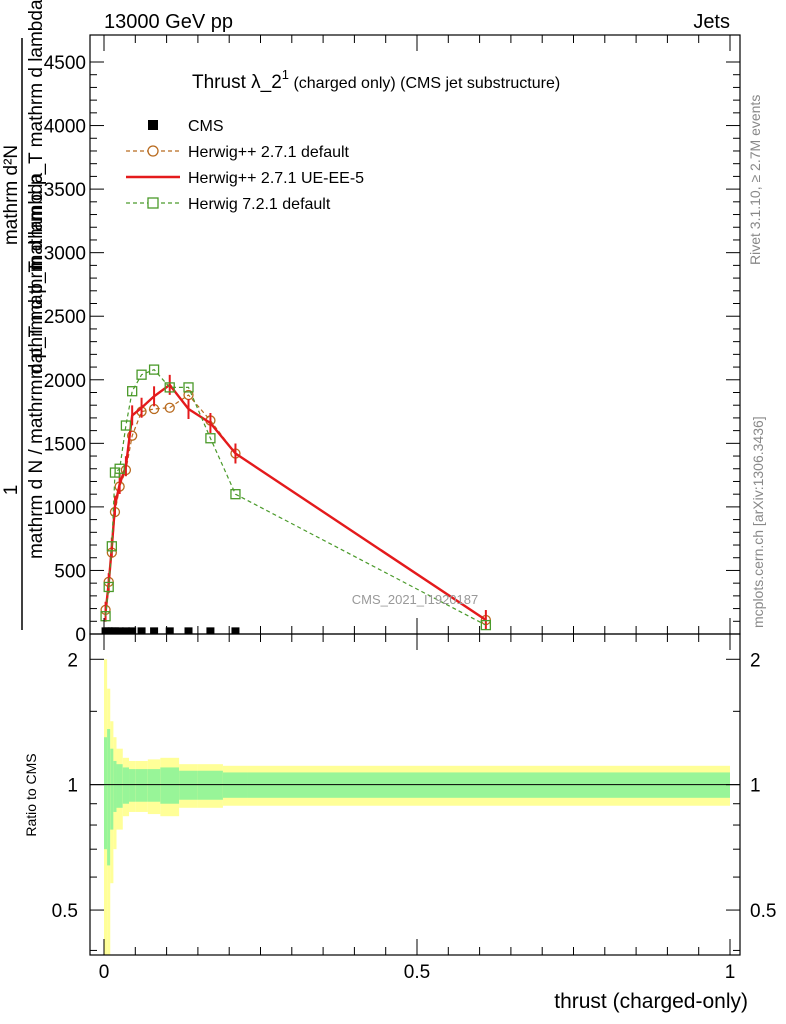 The image size is (786, 1024). What do you see at coordinates (269, 152) in the screenshot?
I see `legend-label: Herwig++ 2.7.1 default` at bounding box center [269, 152].